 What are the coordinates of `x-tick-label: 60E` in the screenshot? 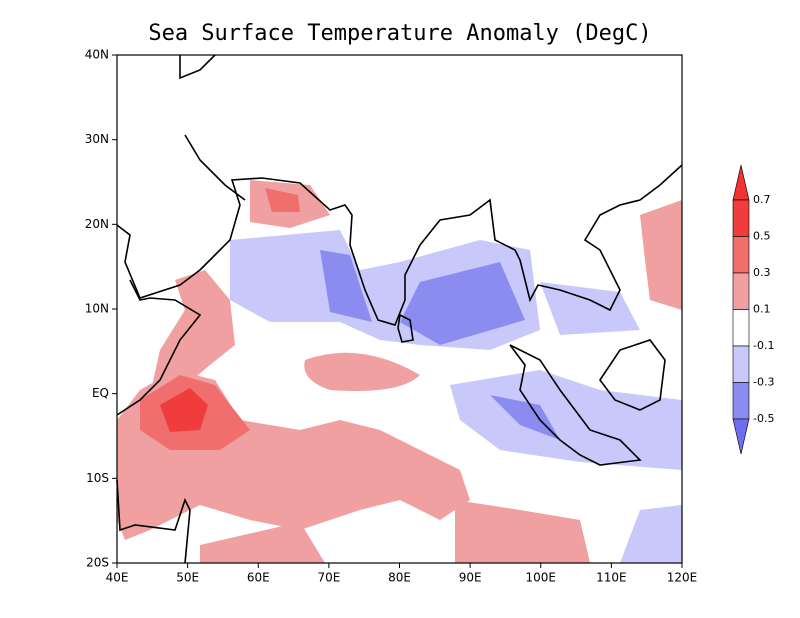 It's located at (258, 578).